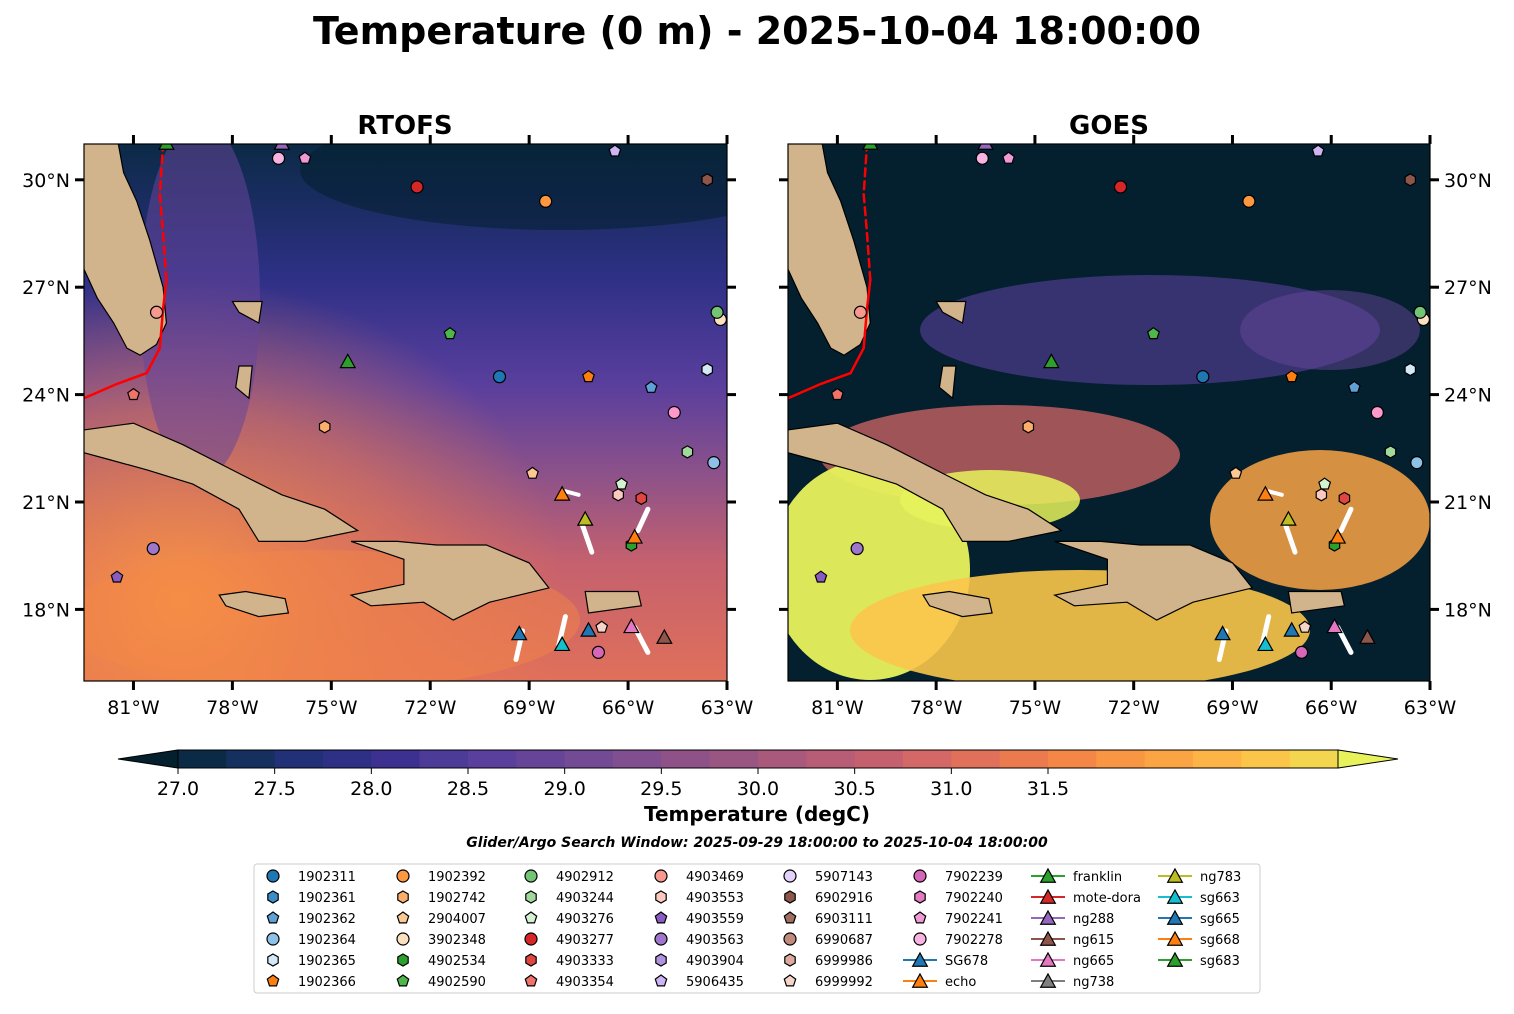  What do you see at coordinates (519, 633) in the screenshot?
I see `glider-SG678` at bounding box center [519, 633].